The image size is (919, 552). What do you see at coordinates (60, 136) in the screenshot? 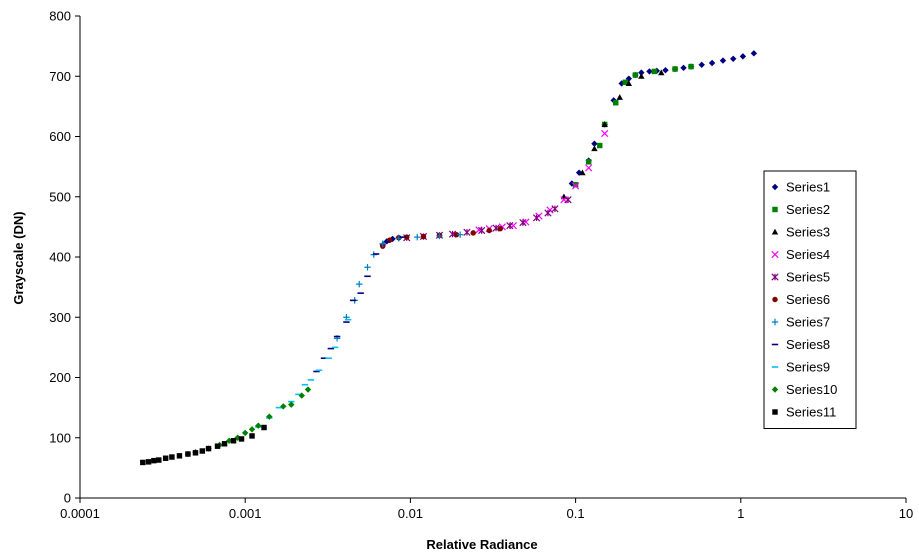
I see `y-tick-label: 600` at bounding box center [60, 136].